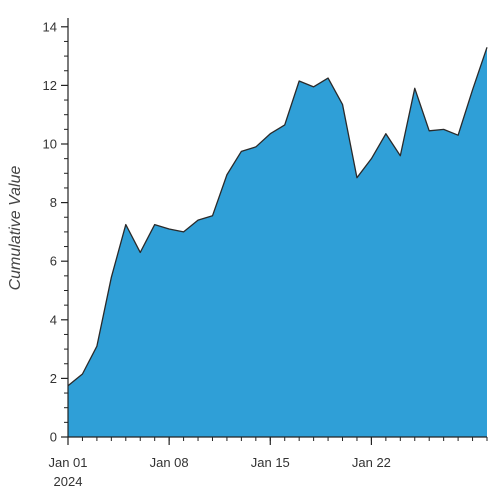  Describe the element at coordinates (50, 26) in the screenshot. I see `y-tick-label: 14` at that location.